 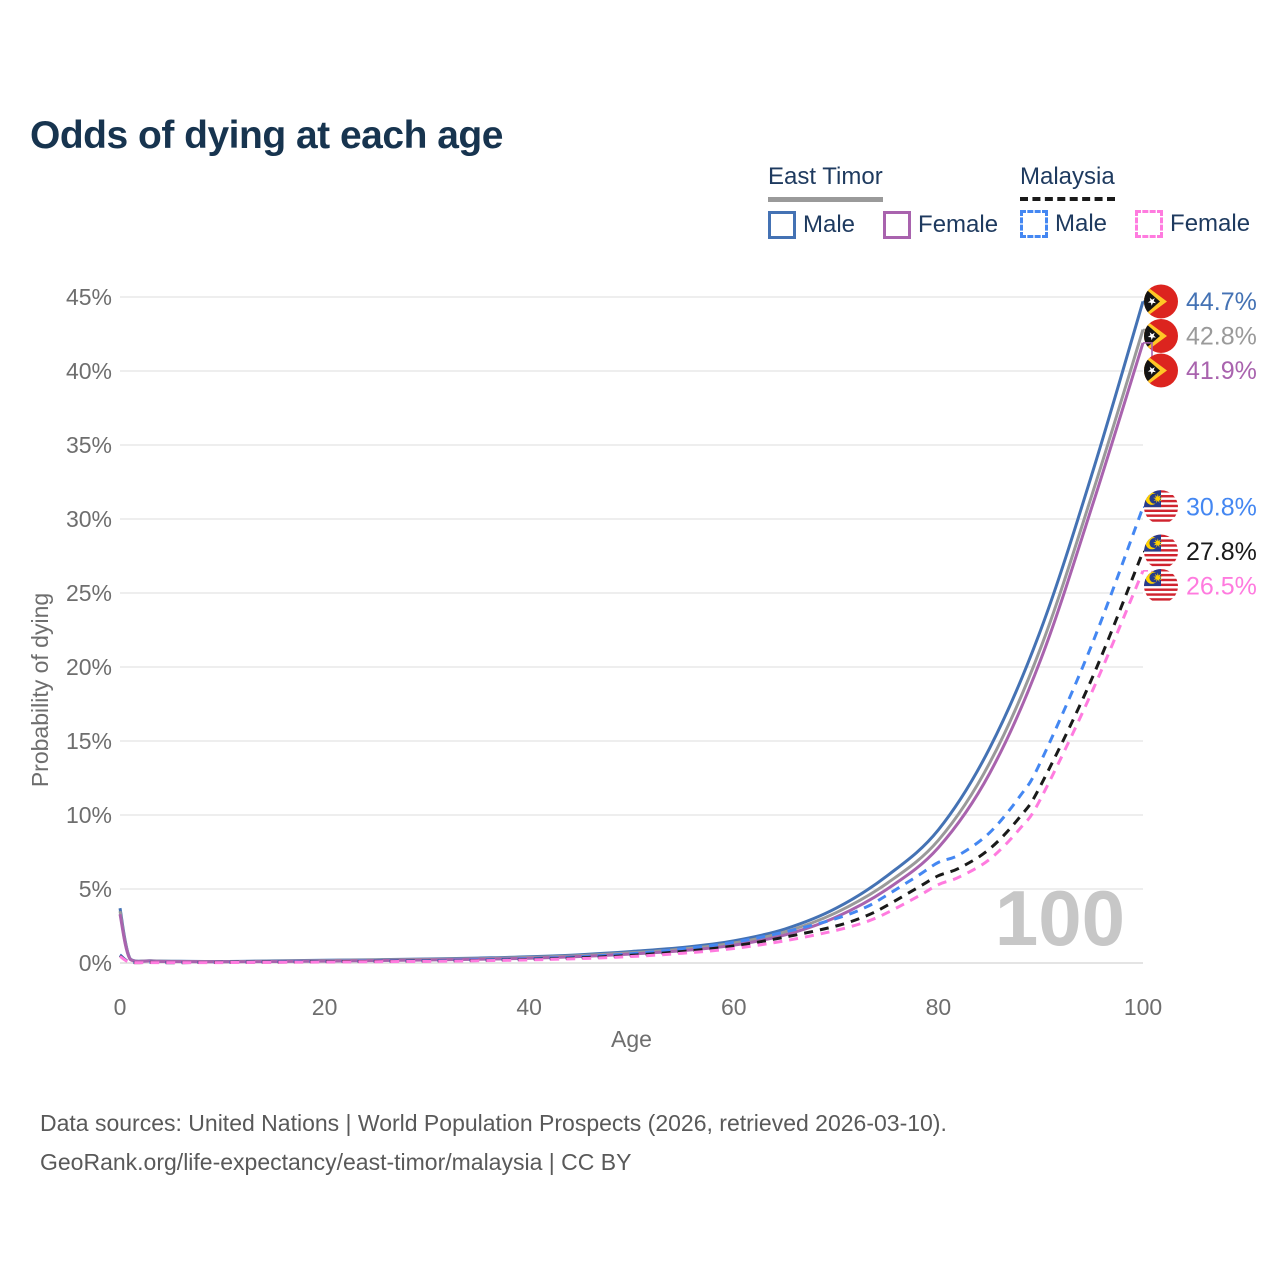 What do you see at coordinates (1221, 508) in the screenshot?
I see `end-value-label: 30.8%` at bounding box center [1221, 508].